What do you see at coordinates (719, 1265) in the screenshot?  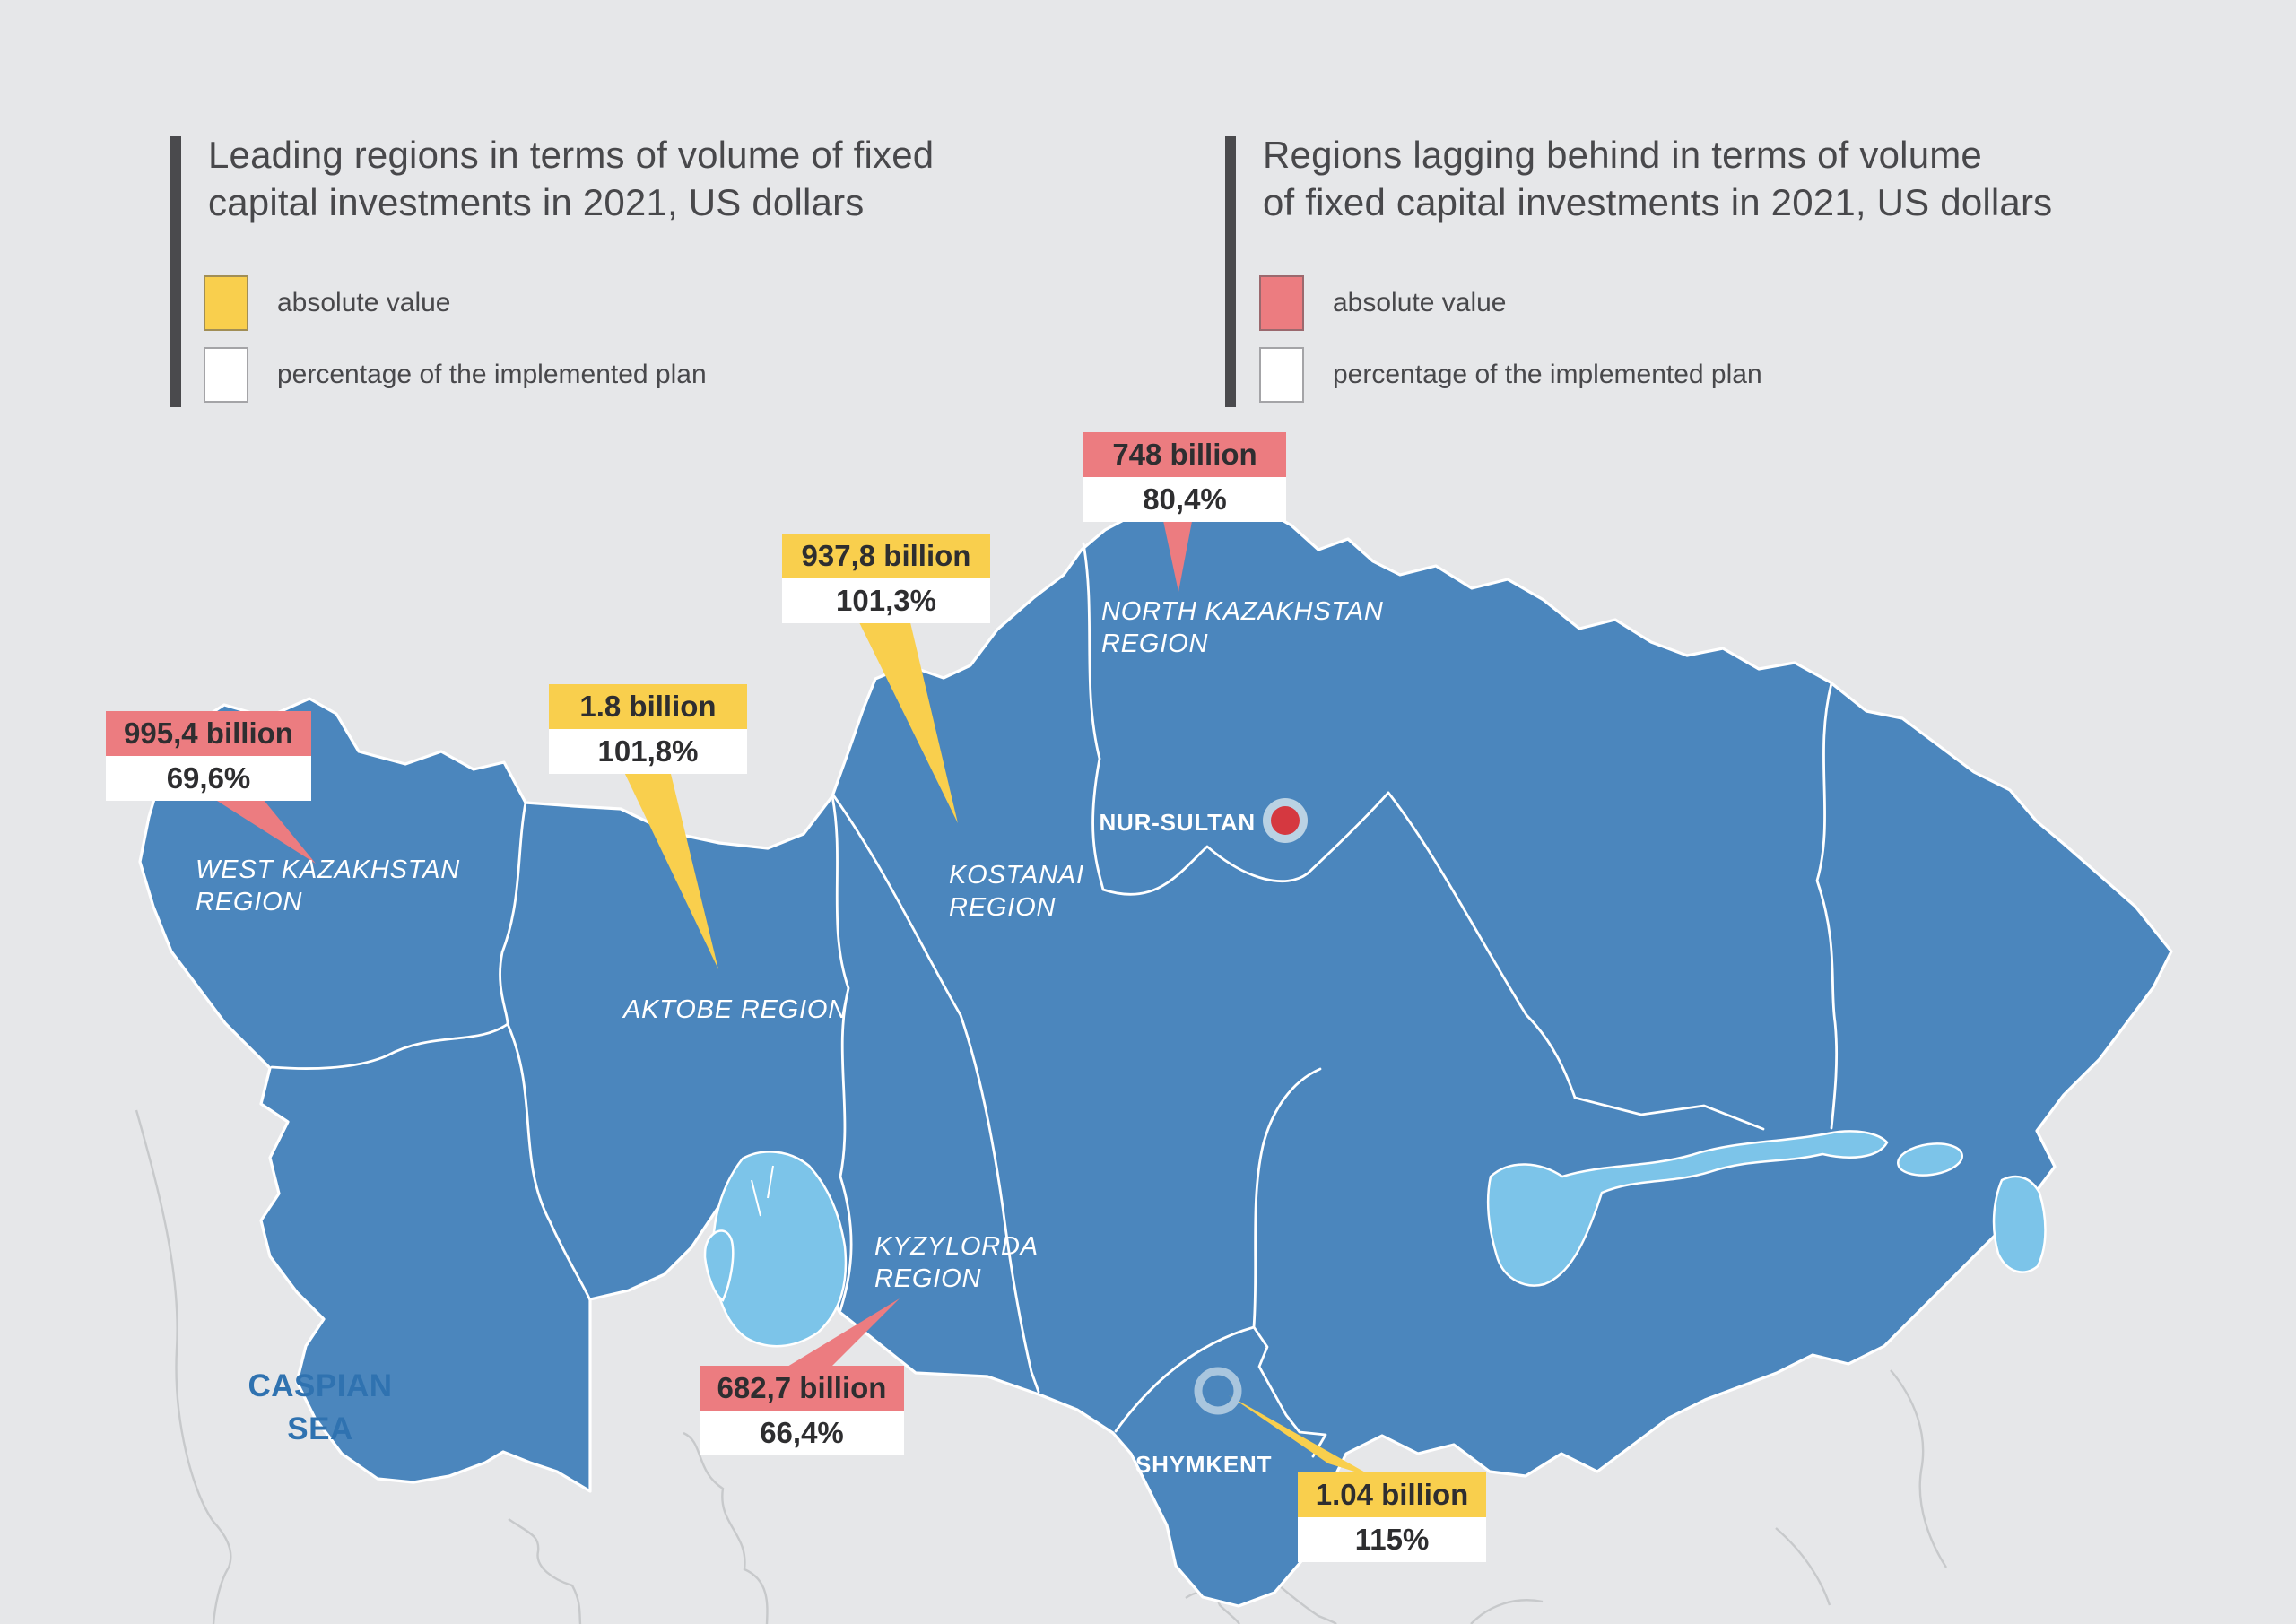 I see `aral-sea-west-lobe` at bounding box center [719, 1265].